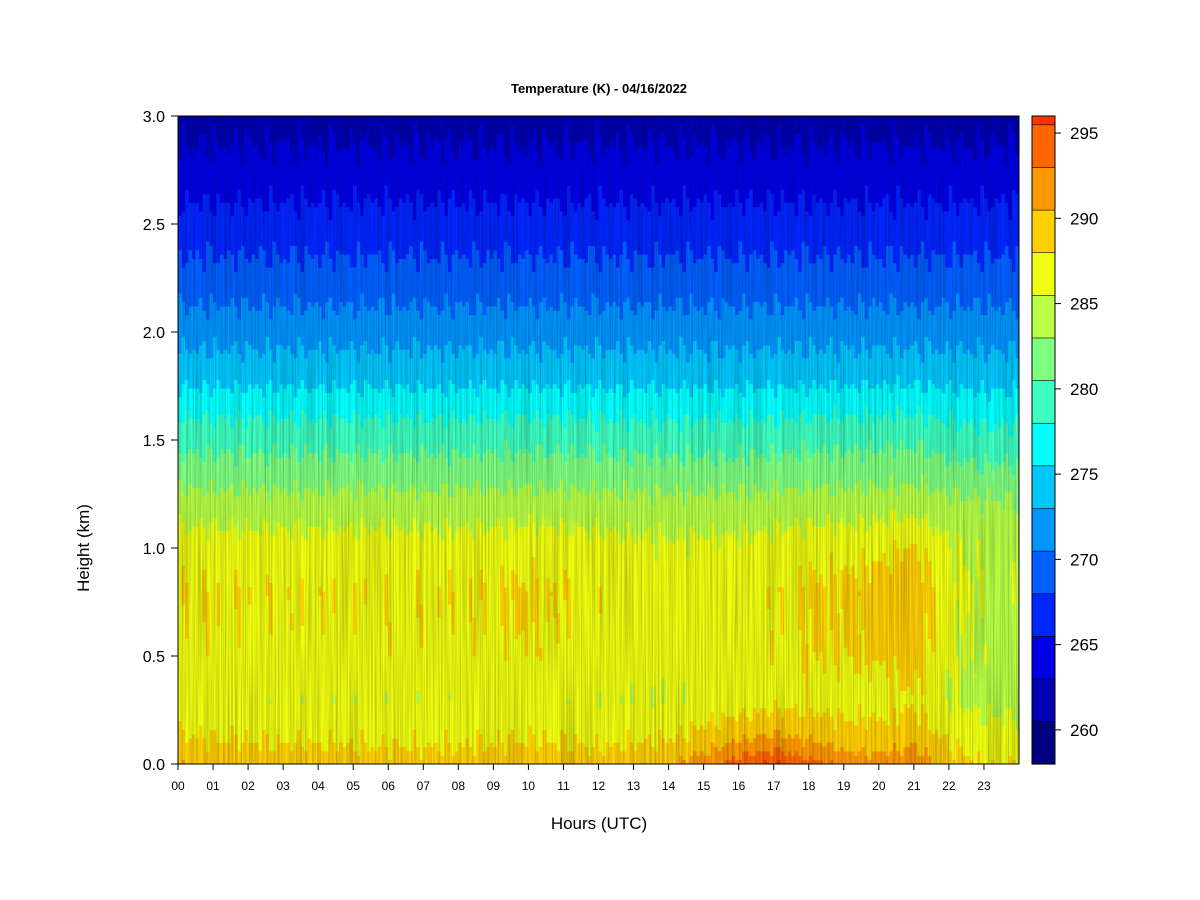 Image resolution: width=1200 pixels, height=900 pixels. I want to click on chart-title: Temperature (K) - 04/16/2022, so click(599, 88).